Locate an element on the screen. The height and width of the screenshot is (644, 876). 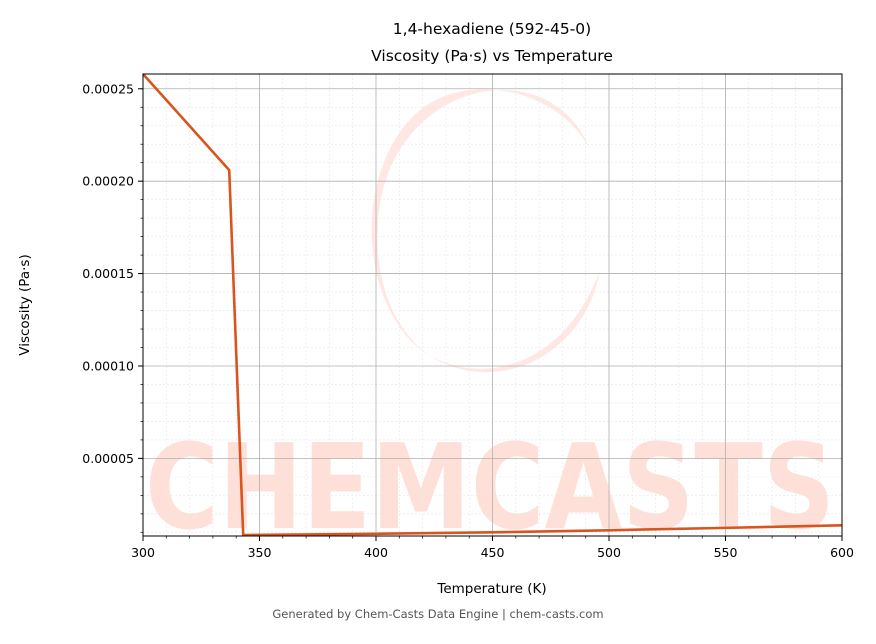
x-tick-label: 400 is located at coordinates (376, 552).